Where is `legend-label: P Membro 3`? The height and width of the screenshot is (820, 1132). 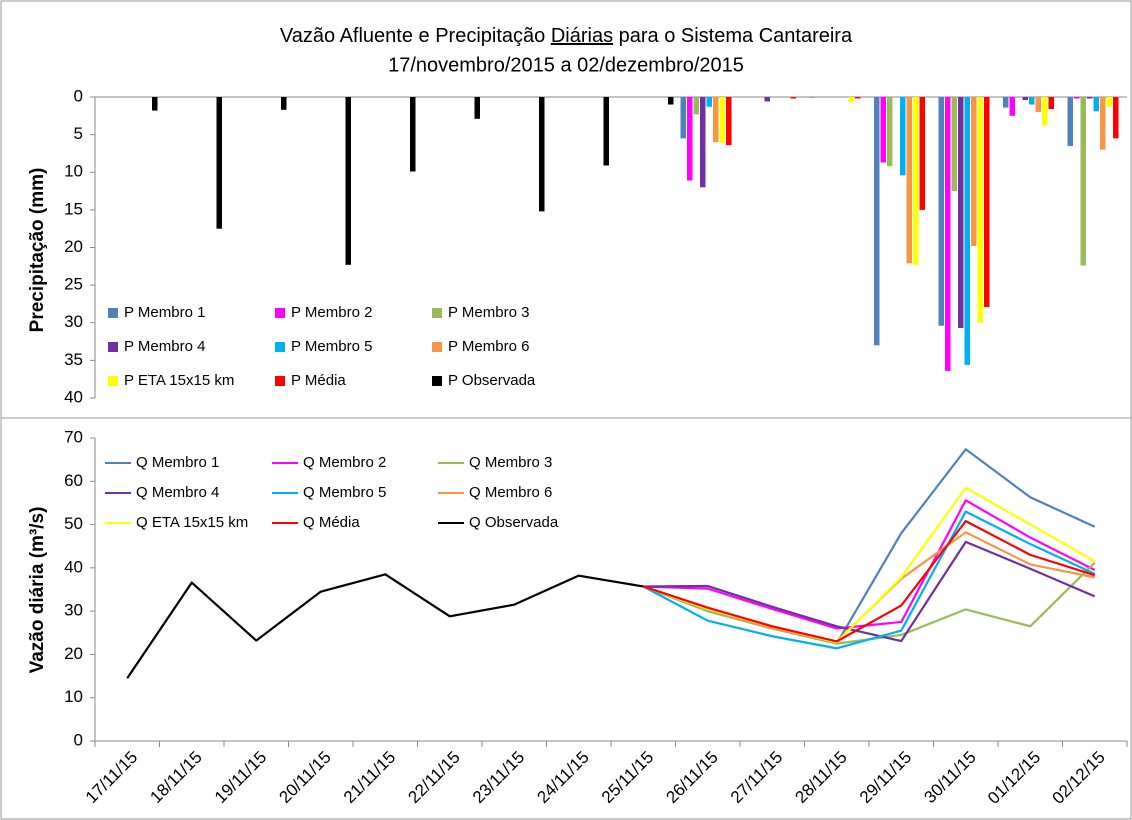 legend-label: P Membro 3 is located at coordinates (488, 312).